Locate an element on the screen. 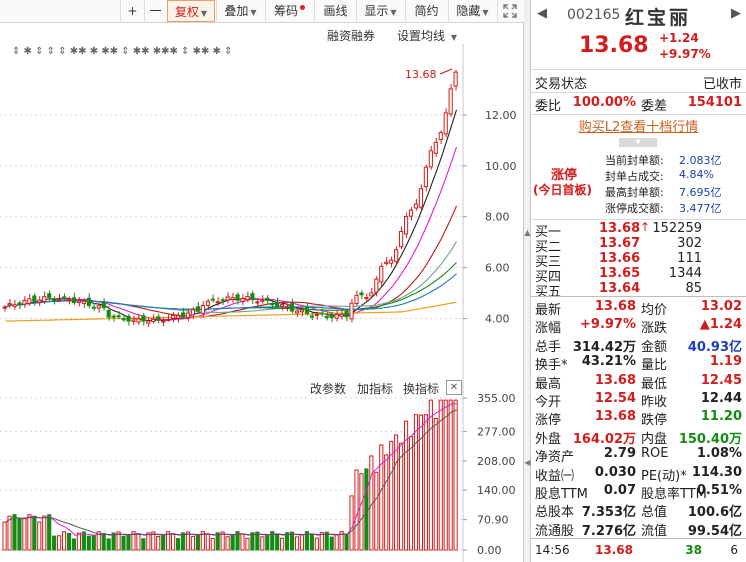 This screenshot has width=746, height=562. xianshi-label: 显示 is located at coordinates (376, 11).